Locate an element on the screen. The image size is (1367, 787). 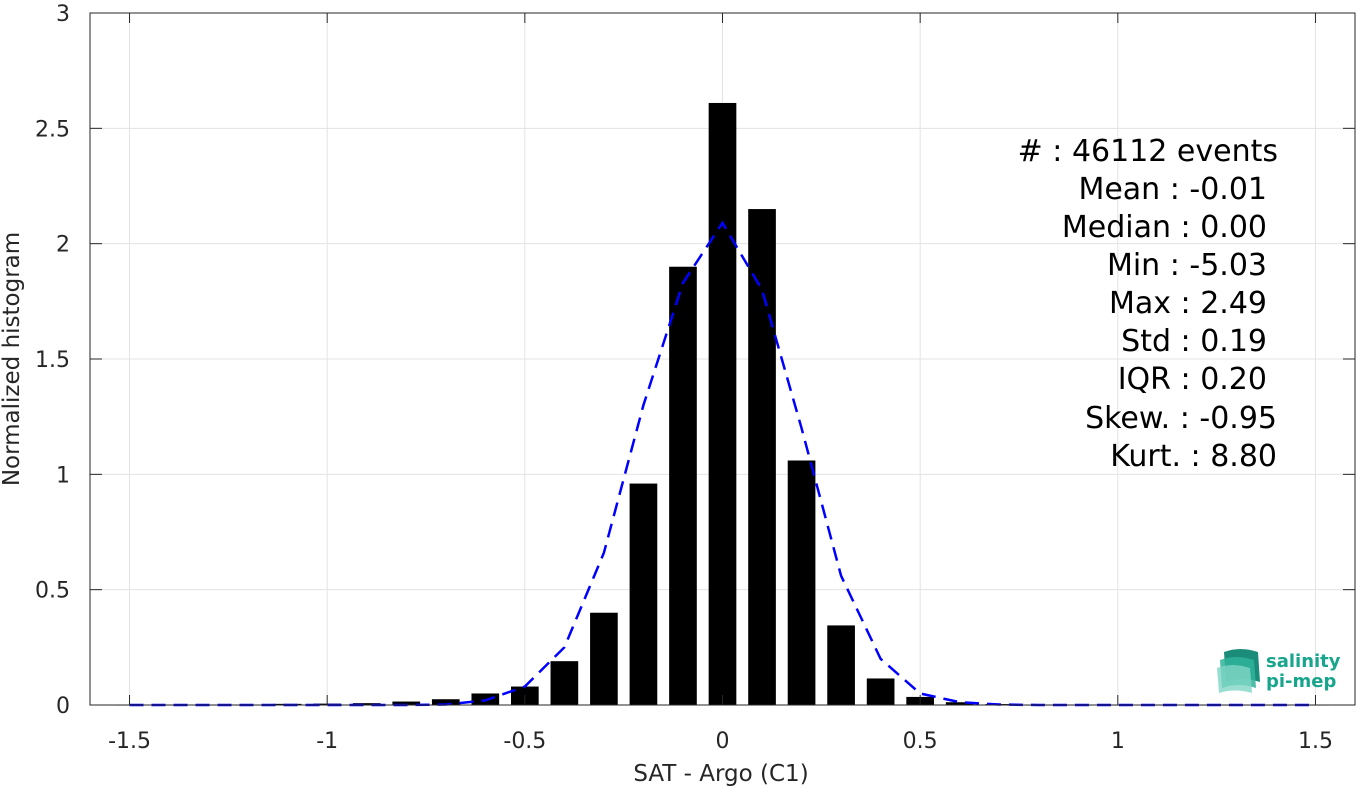
y-tick-label: 0.5 is located at coordinates (52, 591).